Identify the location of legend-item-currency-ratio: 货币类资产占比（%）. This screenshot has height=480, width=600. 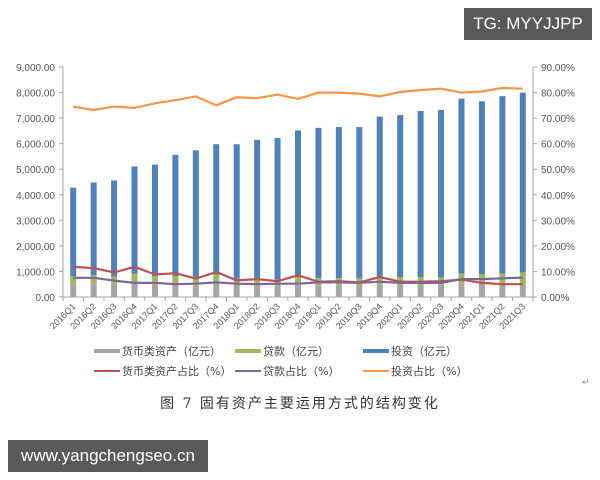
(162, 371).